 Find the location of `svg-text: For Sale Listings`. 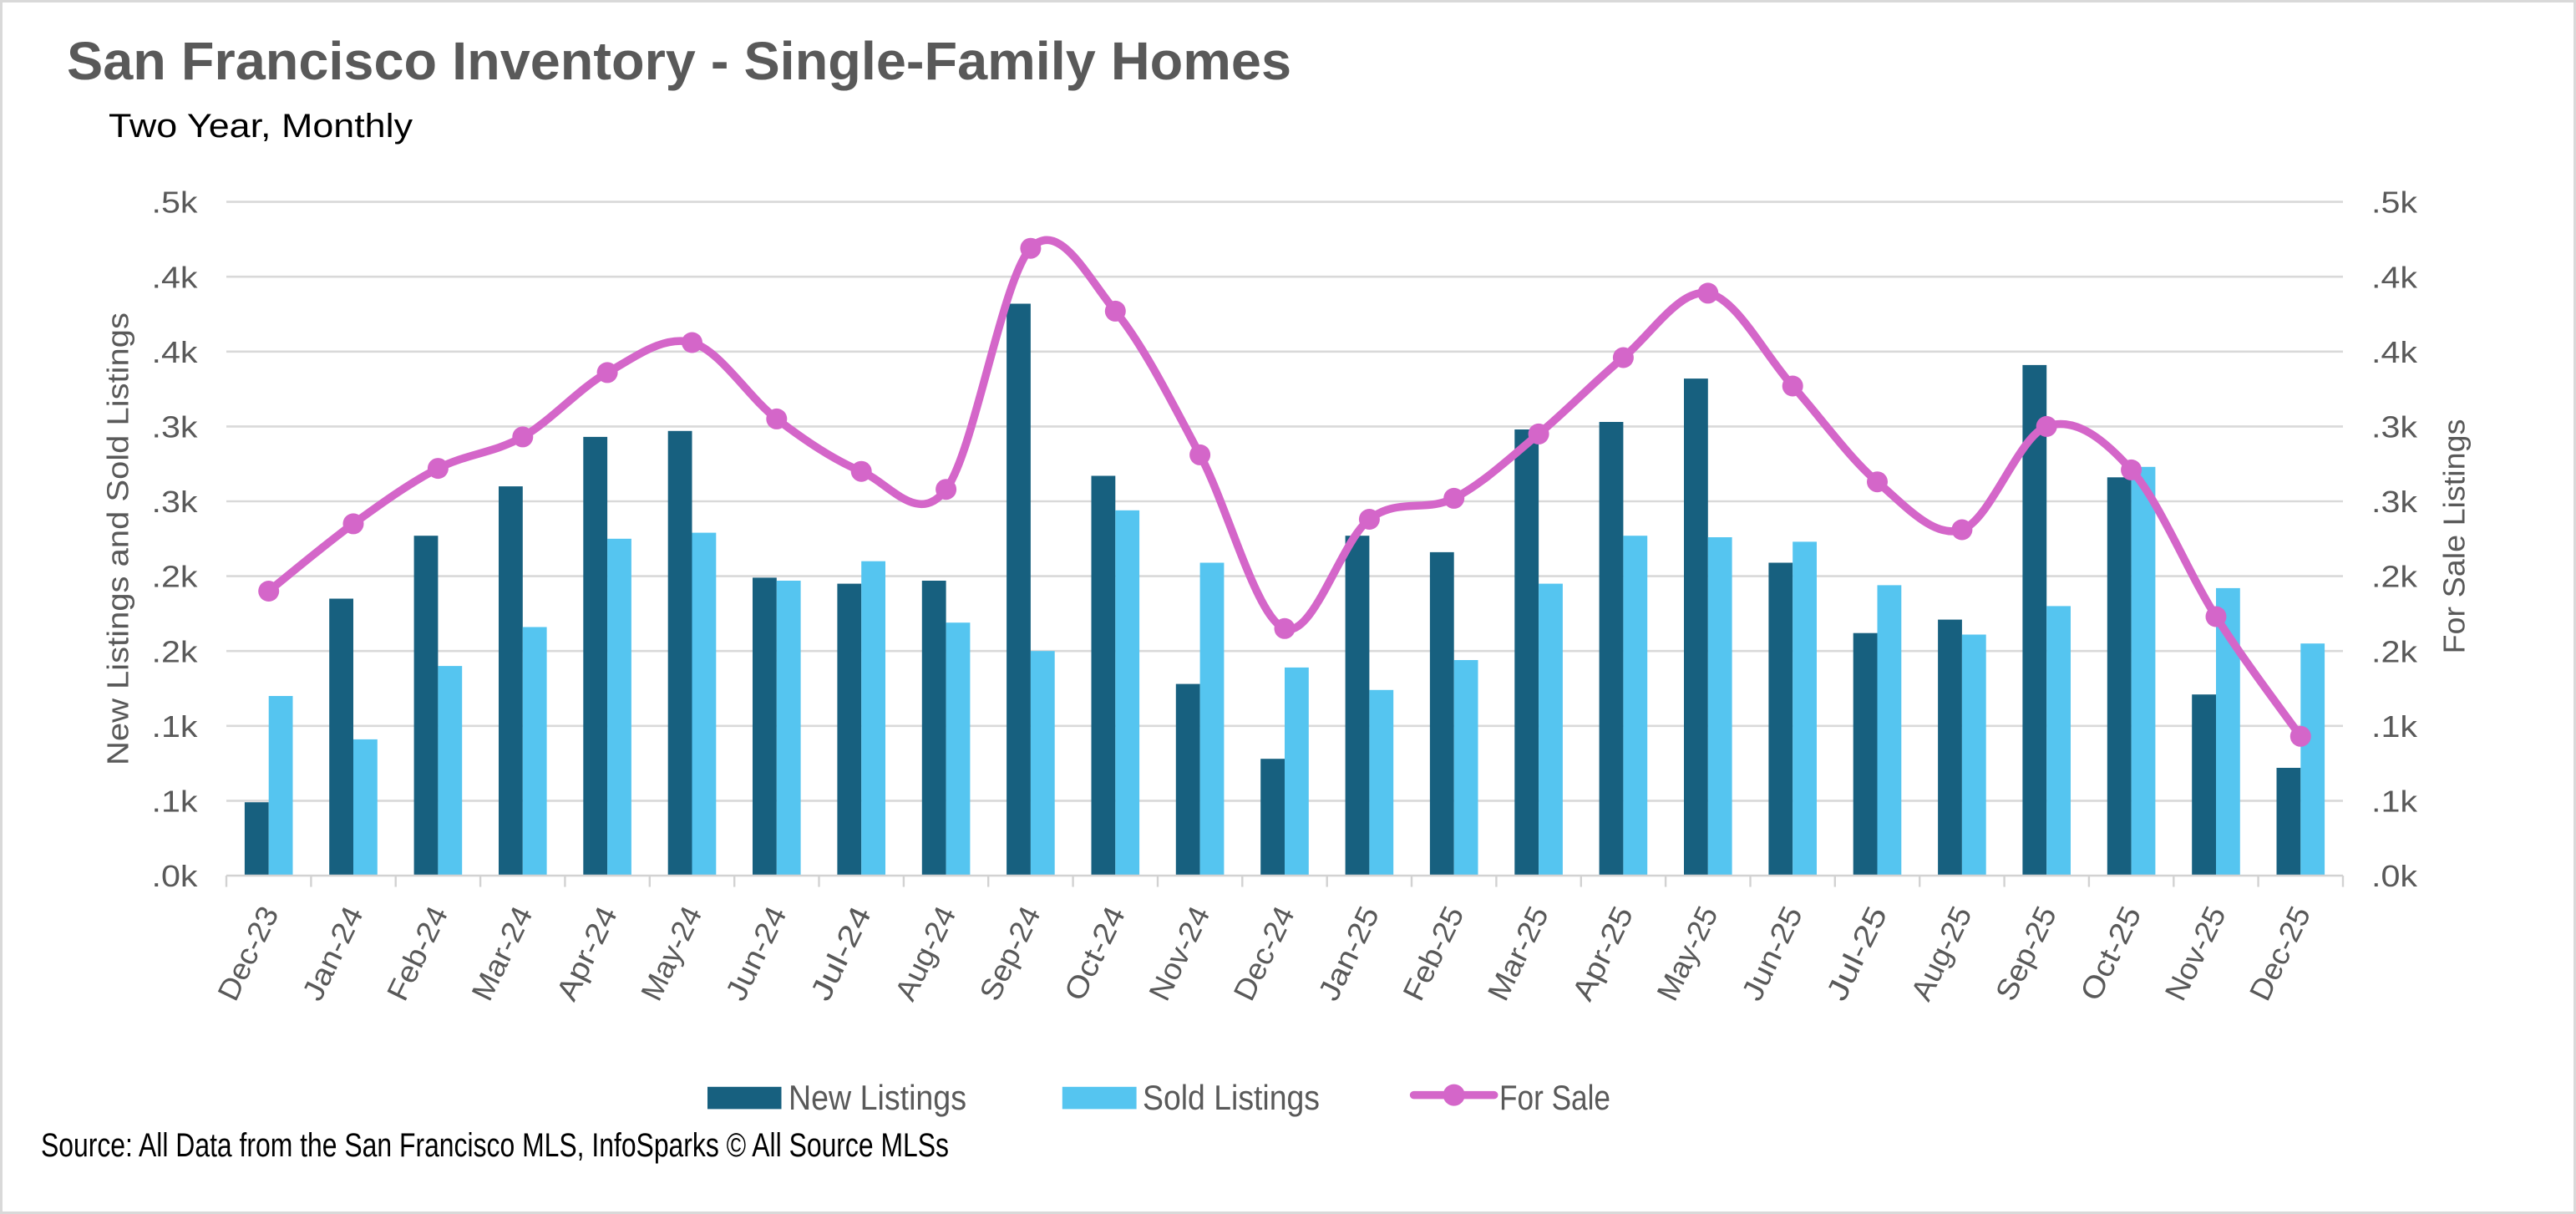

svg-text: For Sale Listings is located at coordinates (2454, 537).